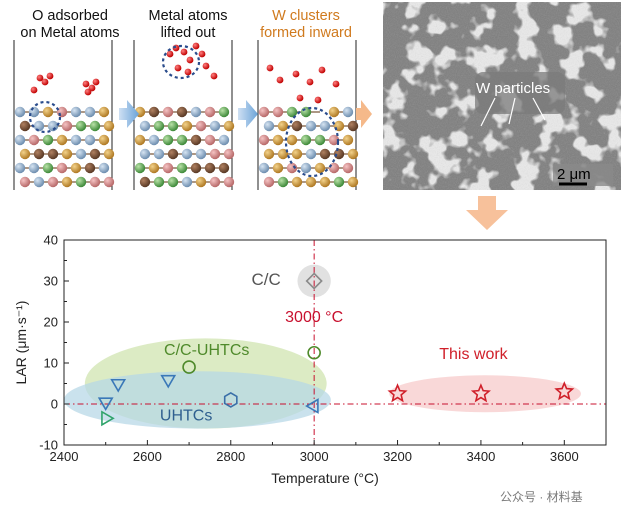 The height and width of the screenshot is (506, 624). Describe the element at coordinates (186, 415) in the screenshot. I see `annotation-uhtcs: UHTCs` at that location.